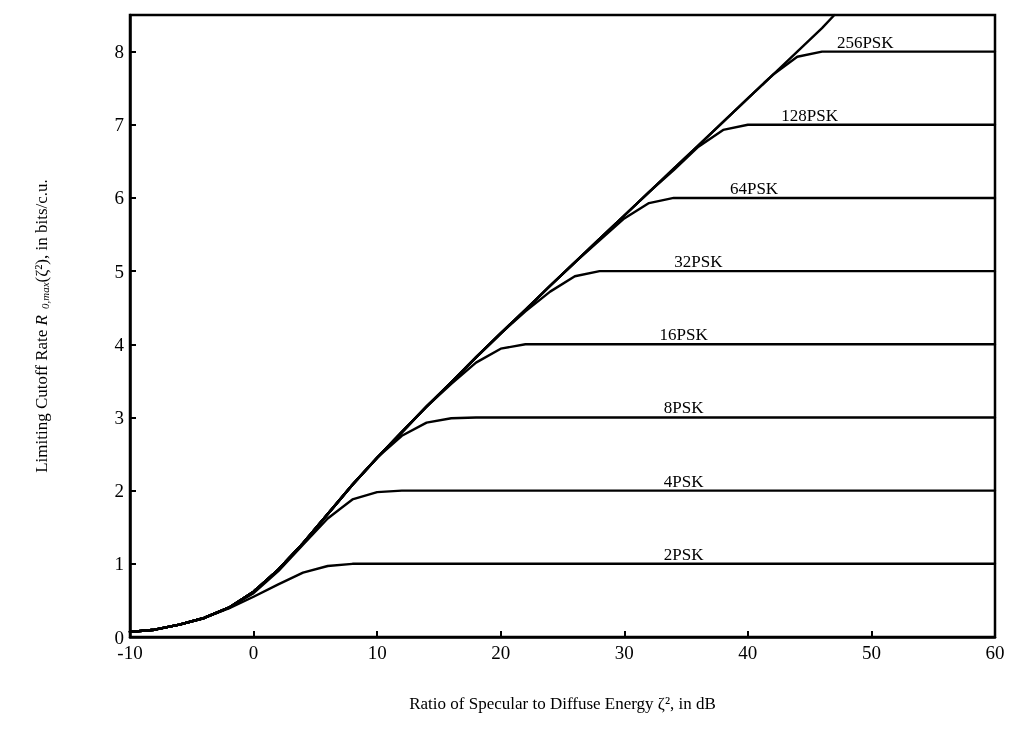  Describe the element at coordinates (119, 344) in the screenshot. I see `y-tick-label: 4` at that location.